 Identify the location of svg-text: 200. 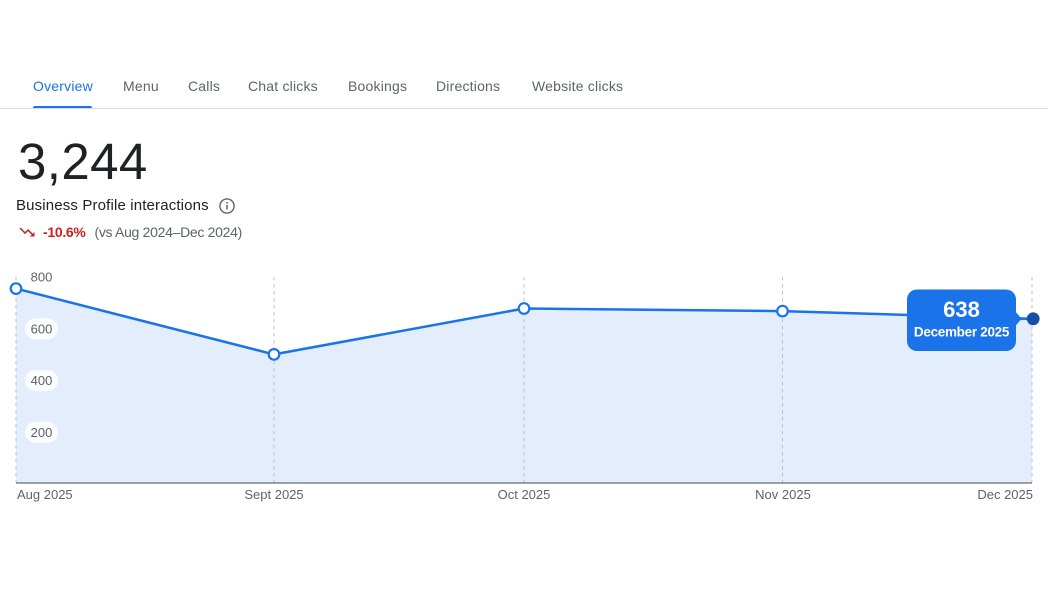
(42, 432).